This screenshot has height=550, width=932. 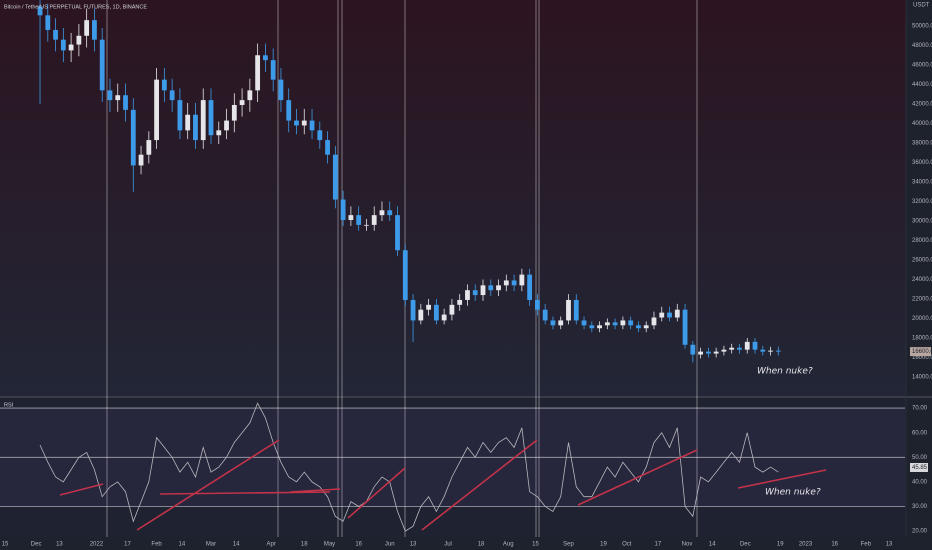 I want to click on x-tick-label: 15, so click(x=535, y=545).